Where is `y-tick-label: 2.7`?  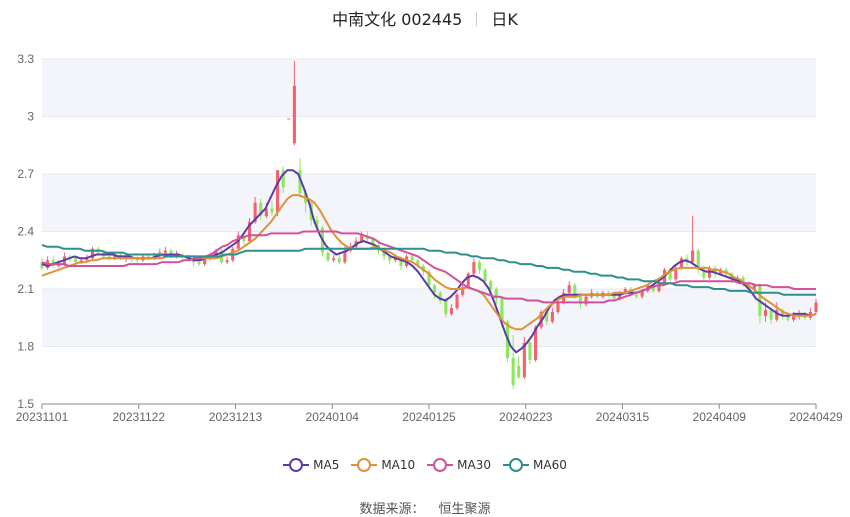 y-tick-label: 2.7 is located at coordinates (25, 174).